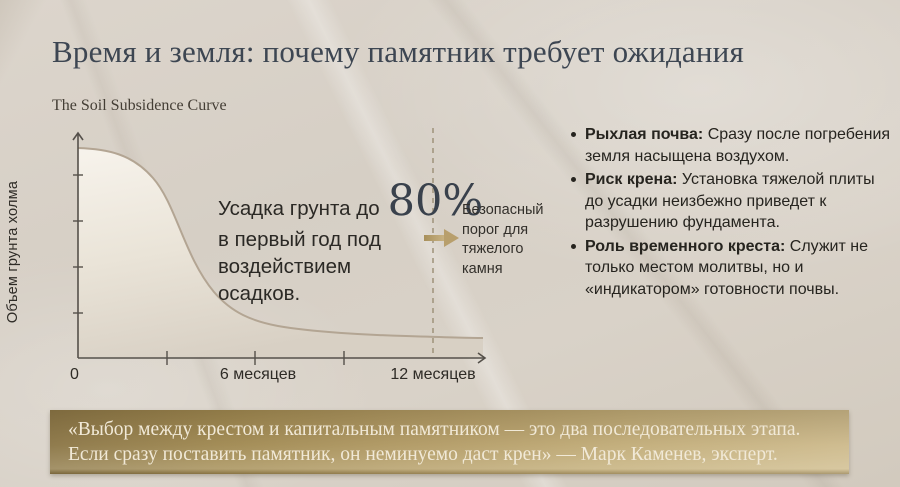 This screenshot has height=487, width=900. Describe the element at coordinates (441, 238) in the screenshot. I see `threshold-arrow-icon` at that location.